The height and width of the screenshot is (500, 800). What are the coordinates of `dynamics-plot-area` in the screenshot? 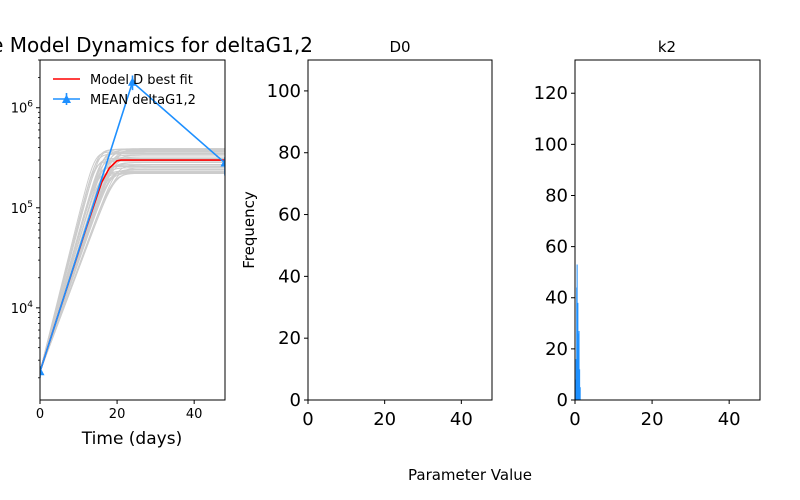 It's located at (132, 226).